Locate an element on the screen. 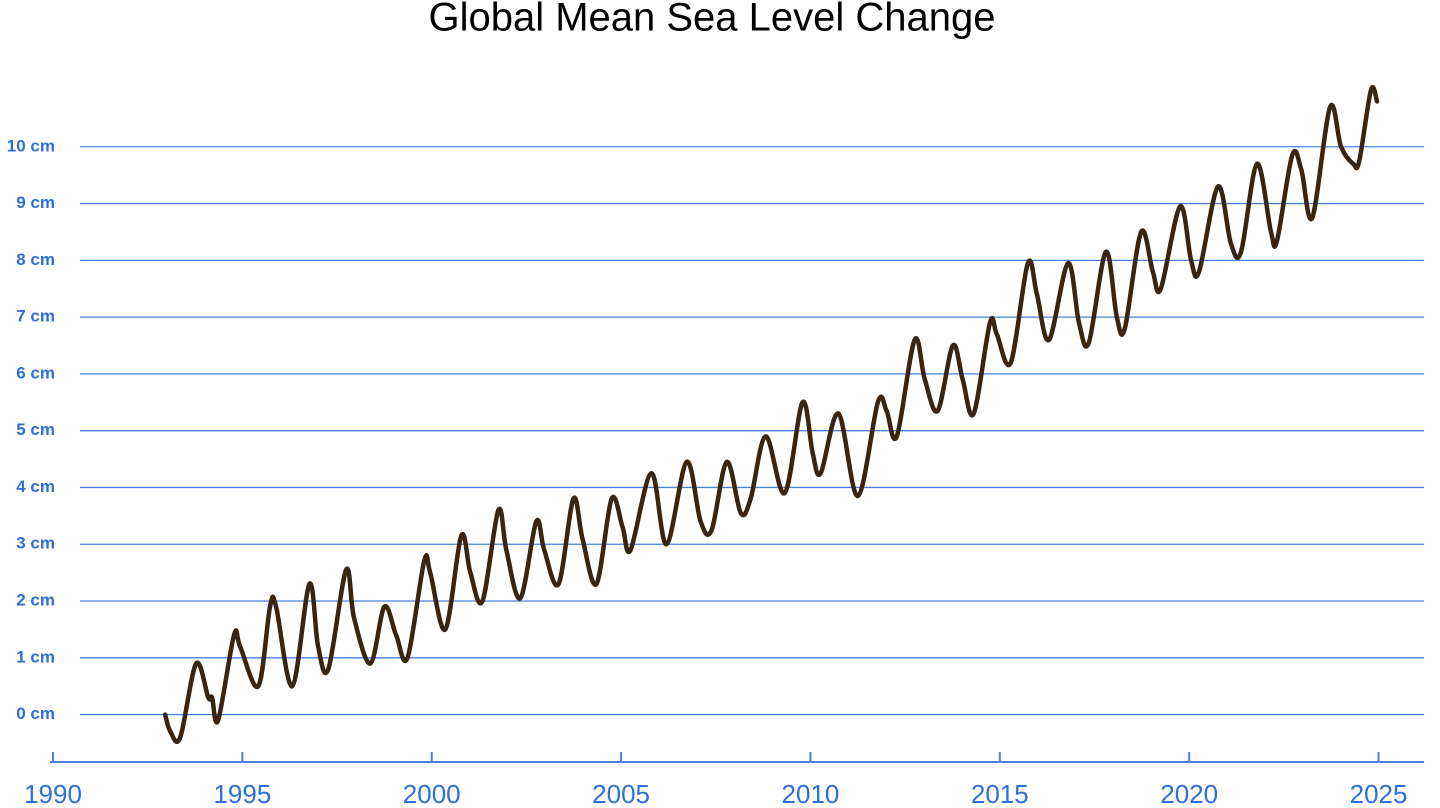 The width and height of the screenshot is (1440, 808). y-tick-label: 4 cm is located at coordinates (35, 486).